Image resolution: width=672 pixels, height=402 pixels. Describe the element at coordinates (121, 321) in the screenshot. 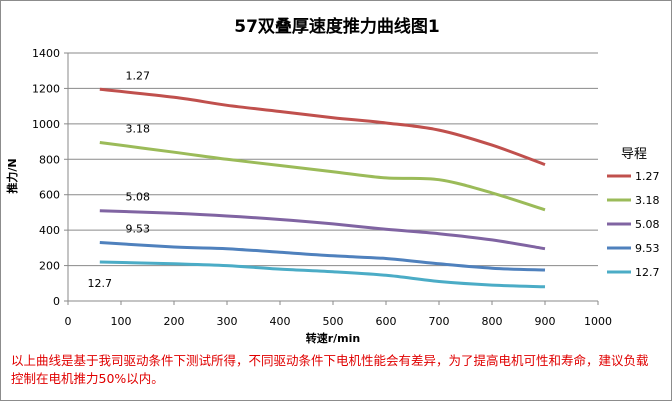

I see `x-tick-label-1: 100` at that location.